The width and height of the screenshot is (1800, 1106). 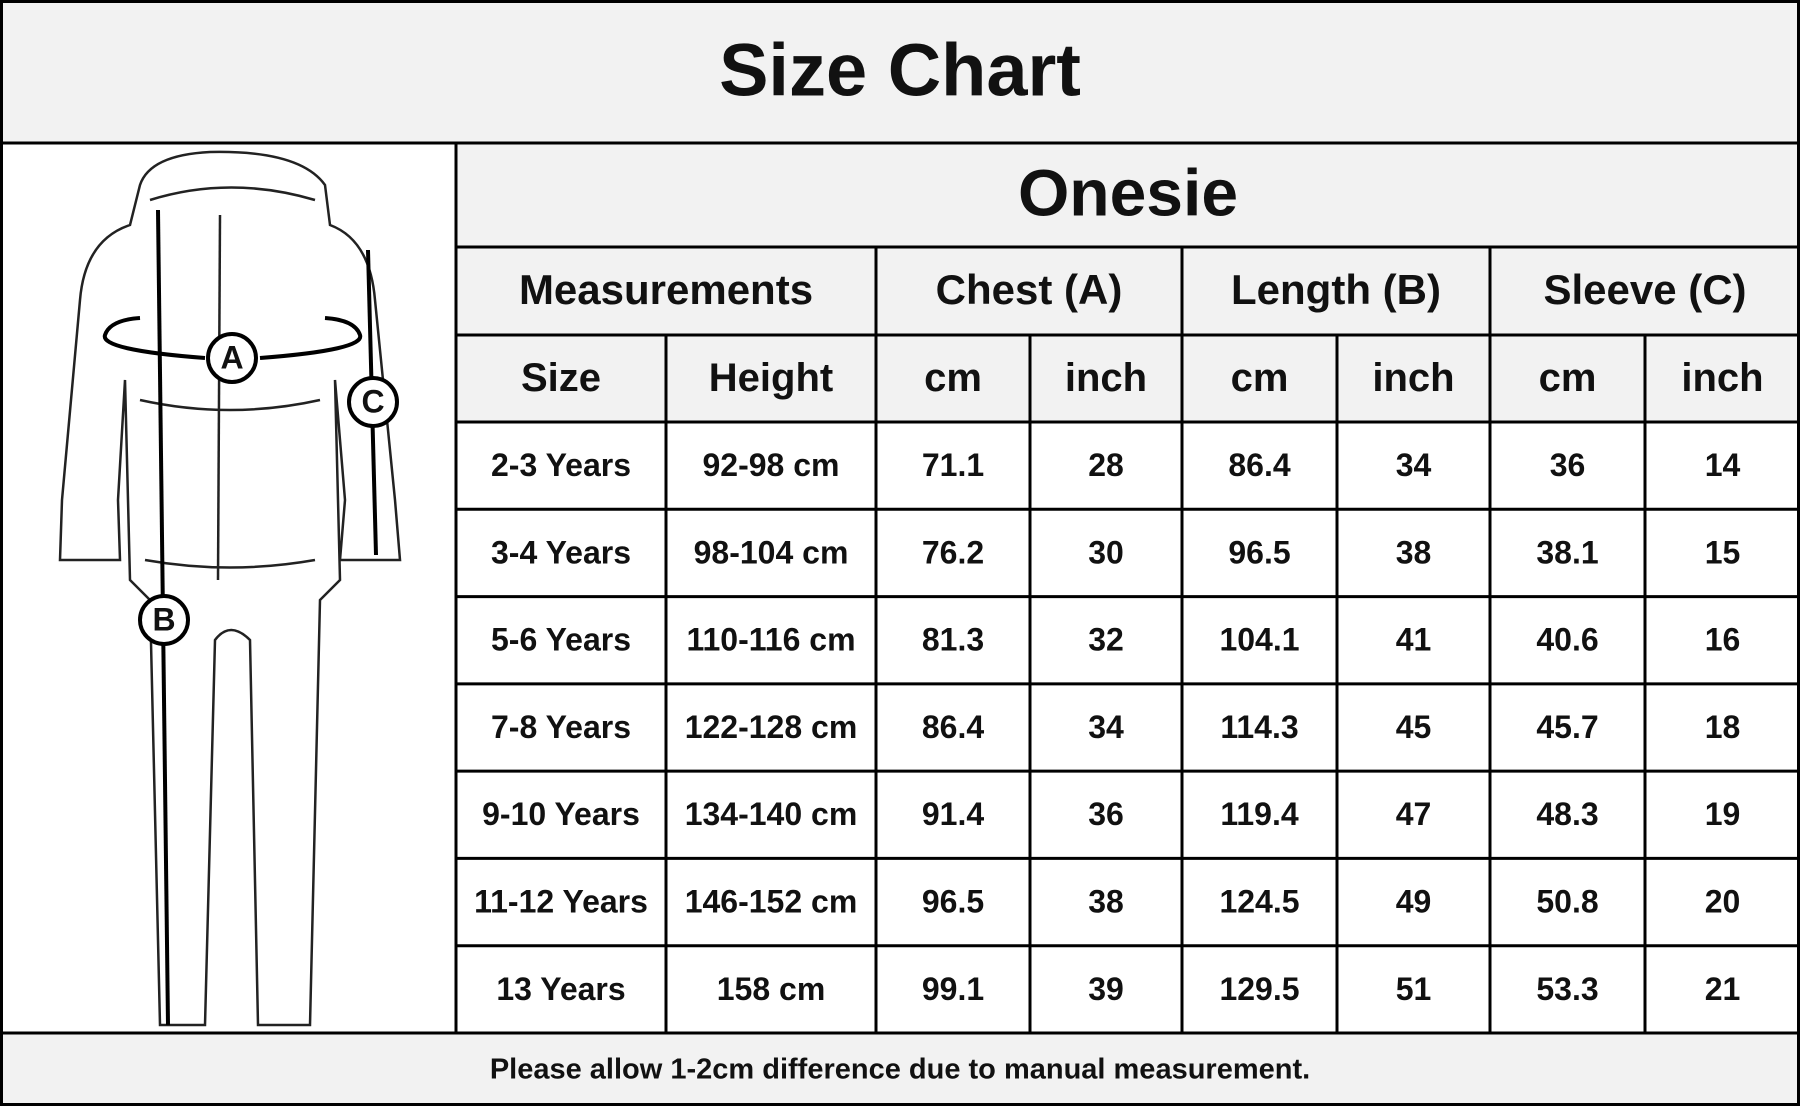 I want to click on table-cell: 3-4 Years, so click(x=561, y=552).